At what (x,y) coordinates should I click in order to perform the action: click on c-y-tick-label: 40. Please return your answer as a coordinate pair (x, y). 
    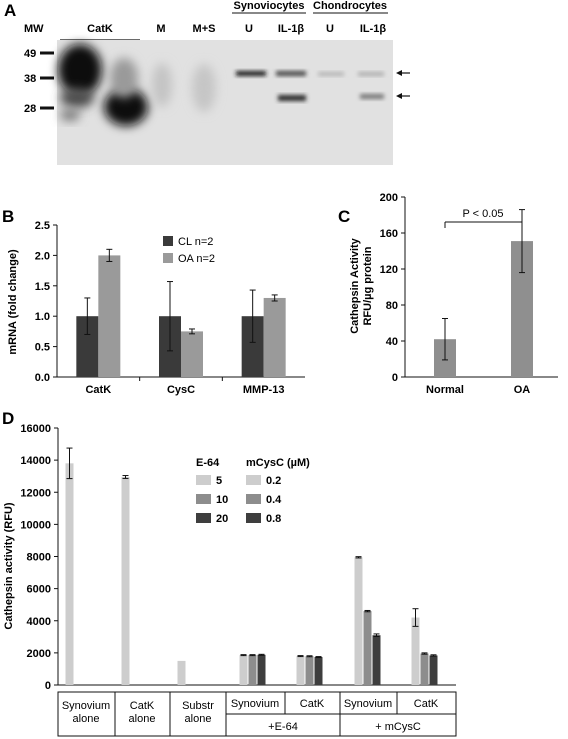
    Looking at the image, I should click on (392, 342).